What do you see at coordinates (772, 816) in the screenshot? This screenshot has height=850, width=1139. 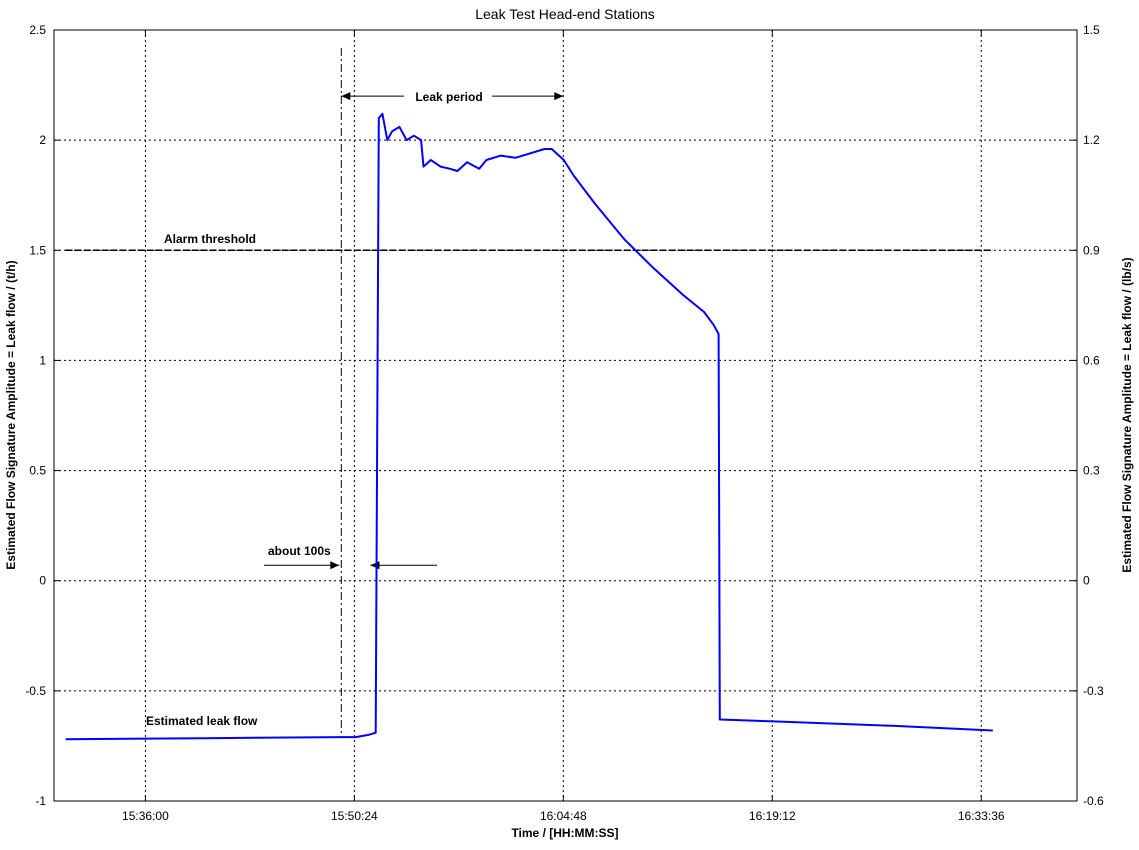 I see `x-tick-label: 16:19:12` at bounding box center [772, 816].